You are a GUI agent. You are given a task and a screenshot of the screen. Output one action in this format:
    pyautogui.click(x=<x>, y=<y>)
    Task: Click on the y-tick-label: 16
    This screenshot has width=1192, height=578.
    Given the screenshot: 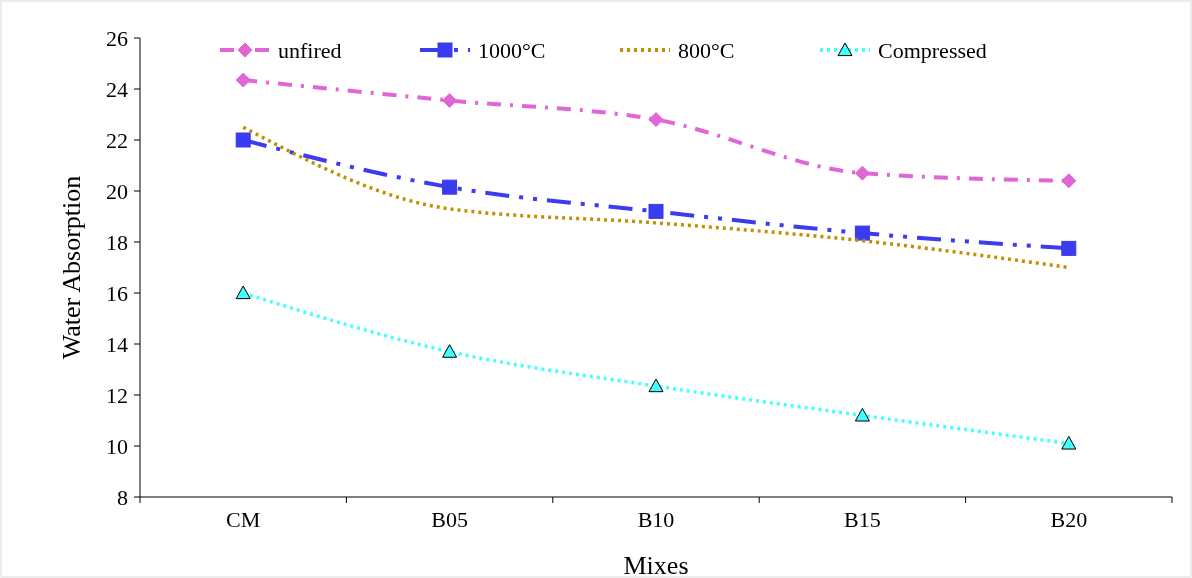 What is the action you would take?
    pyautogui.click(x=117, y=293)
    